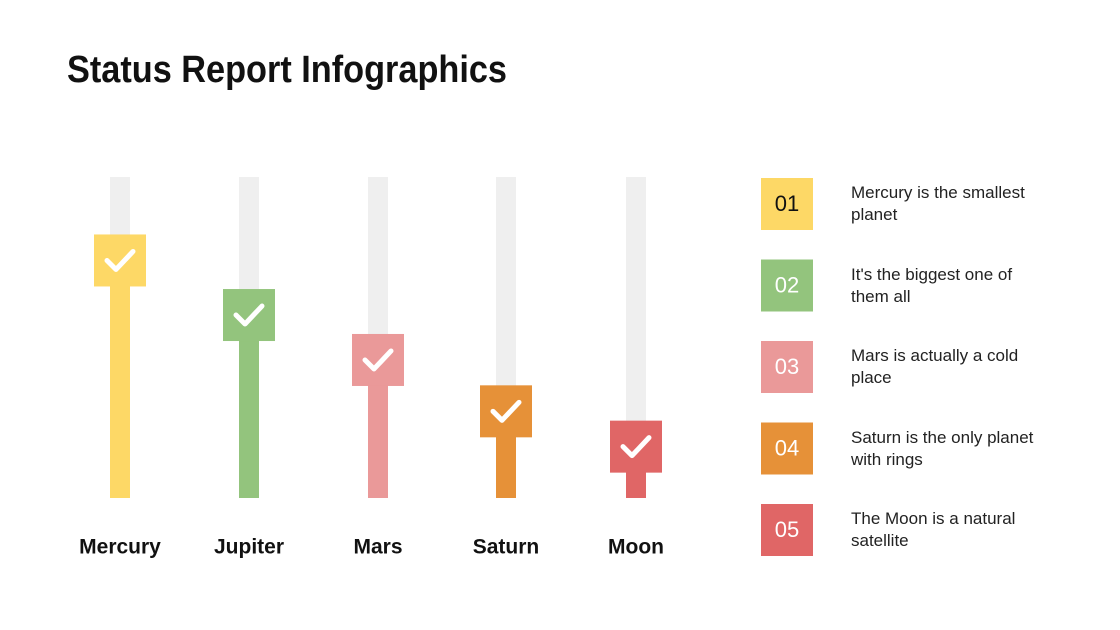 This screenshot has height=630, width=1120. I want to click on note-number: 01, so click(787, 203).